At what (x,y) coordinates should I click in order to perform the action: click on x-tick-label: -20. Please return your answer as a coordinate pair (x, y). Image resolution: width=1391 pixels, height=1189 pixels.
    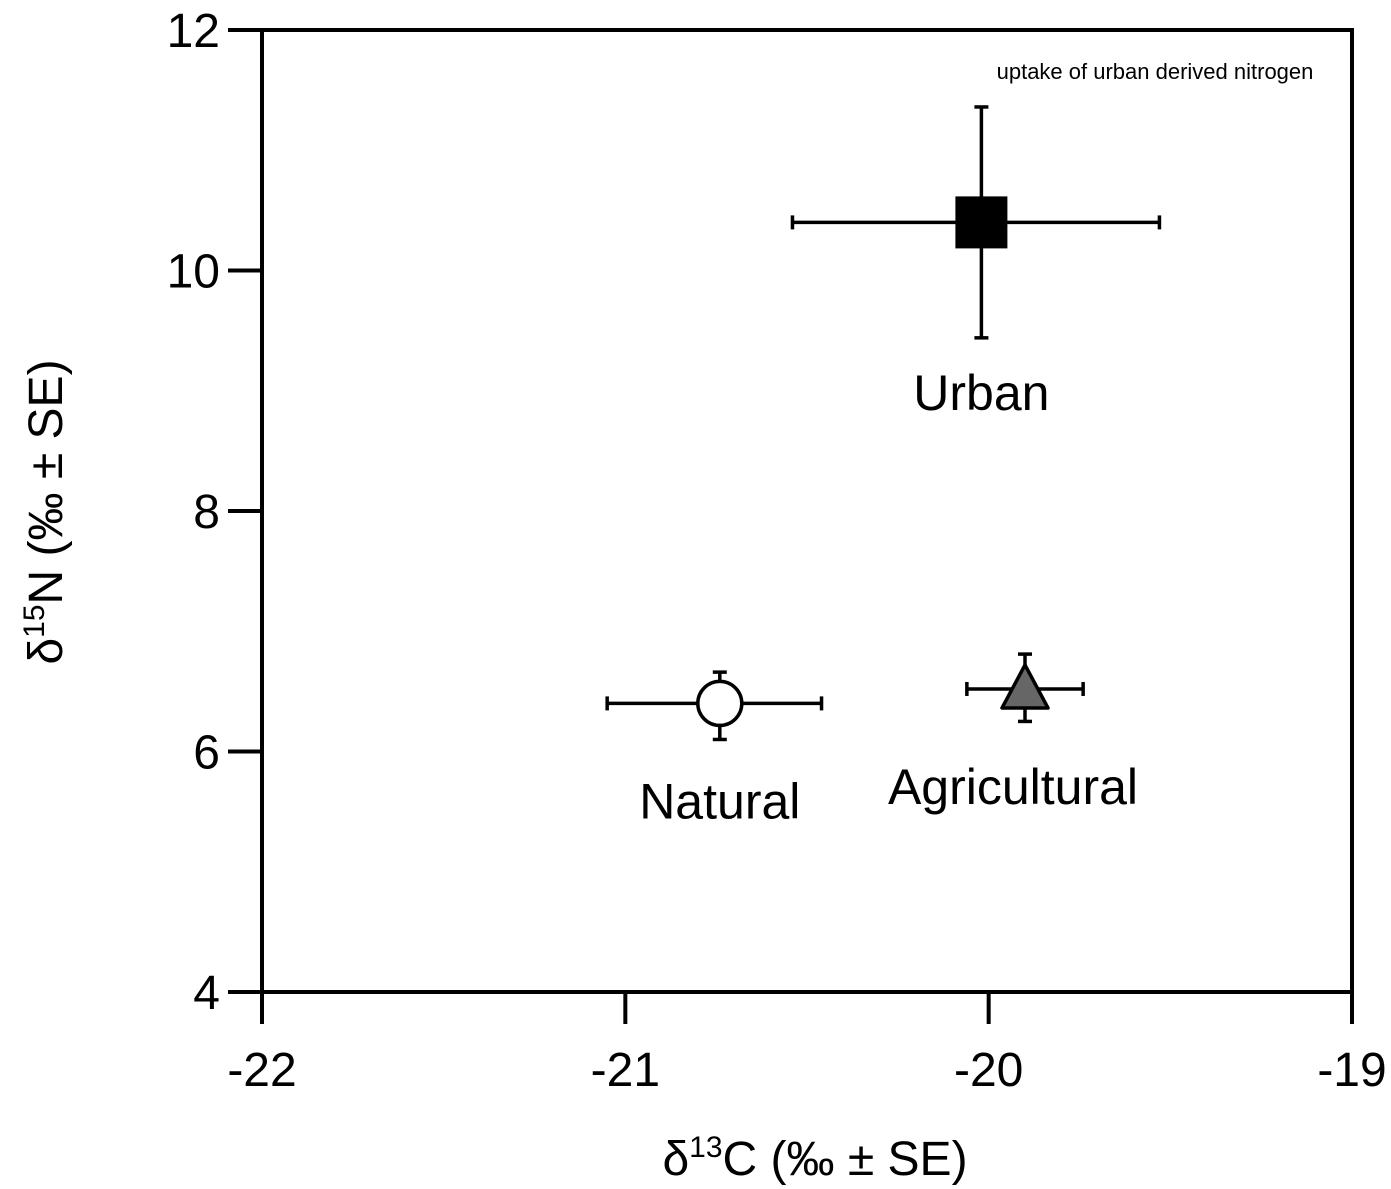
    Looking at the image, I should click on (988, 1070).